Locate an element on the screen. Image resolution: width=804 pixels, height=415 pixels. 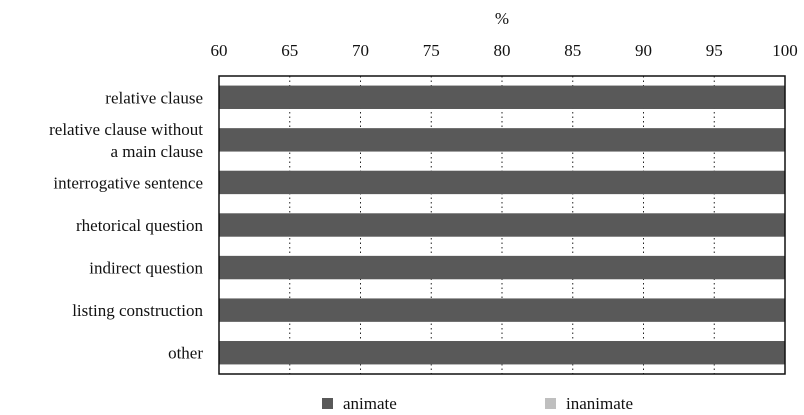
x-tick-label: 85 is located at coordinates (572, 50).